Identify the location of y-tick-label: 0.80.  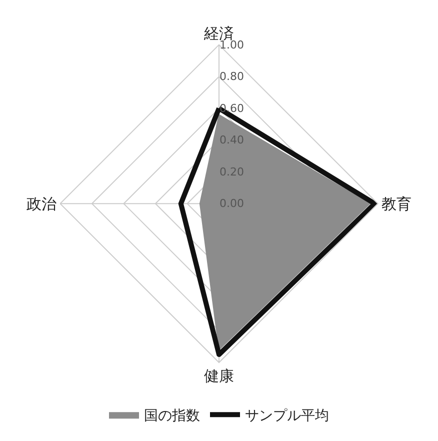
(232, 77).